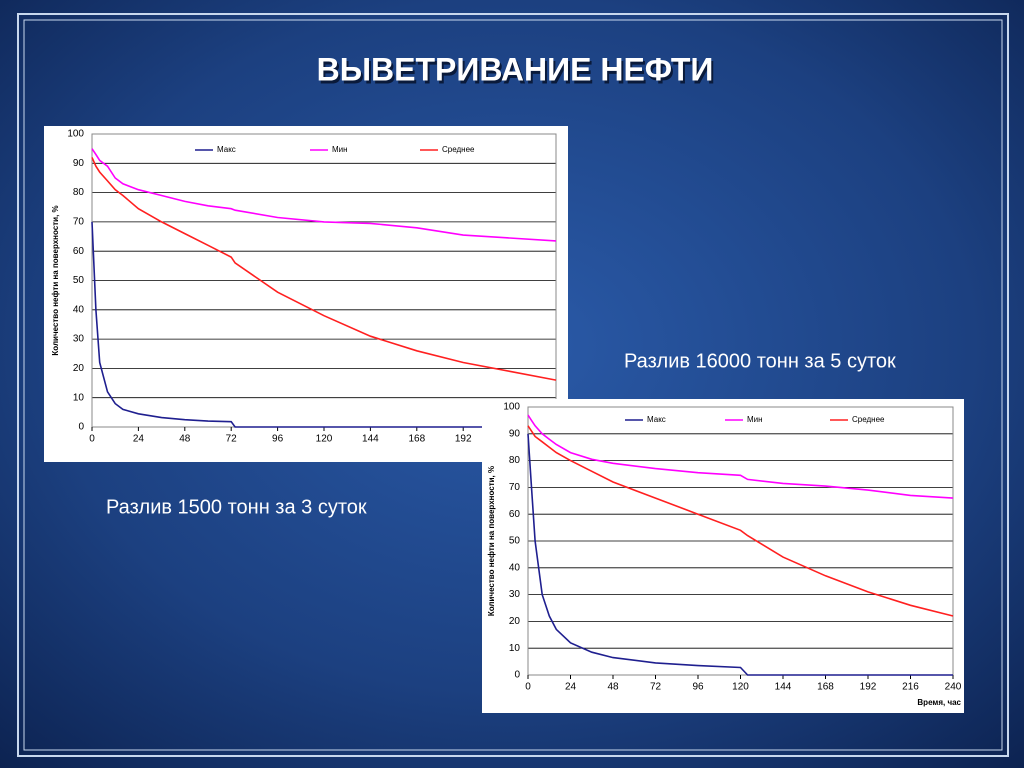  What do you see at coordinates (939, 702) in the screenshot?
I see `x-axis-label: Время, час` at bounding box center [939, 702].